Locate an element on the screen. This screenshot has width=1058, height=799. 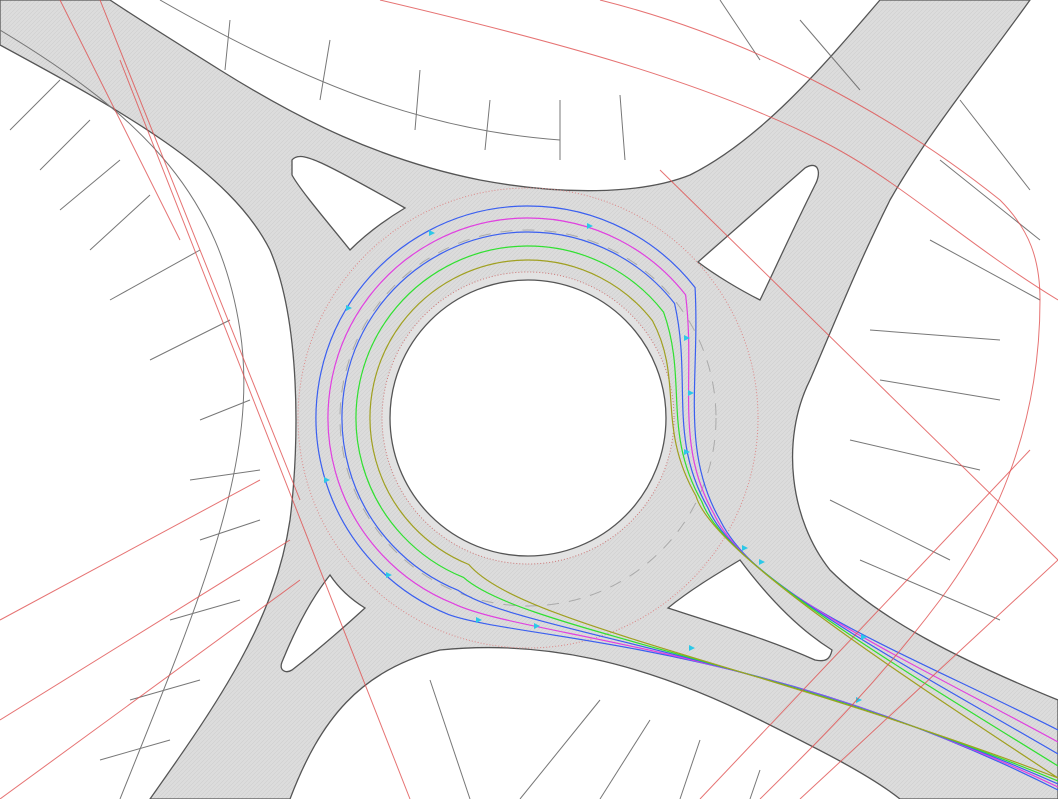
central-island is located at coordinates (528, 418).